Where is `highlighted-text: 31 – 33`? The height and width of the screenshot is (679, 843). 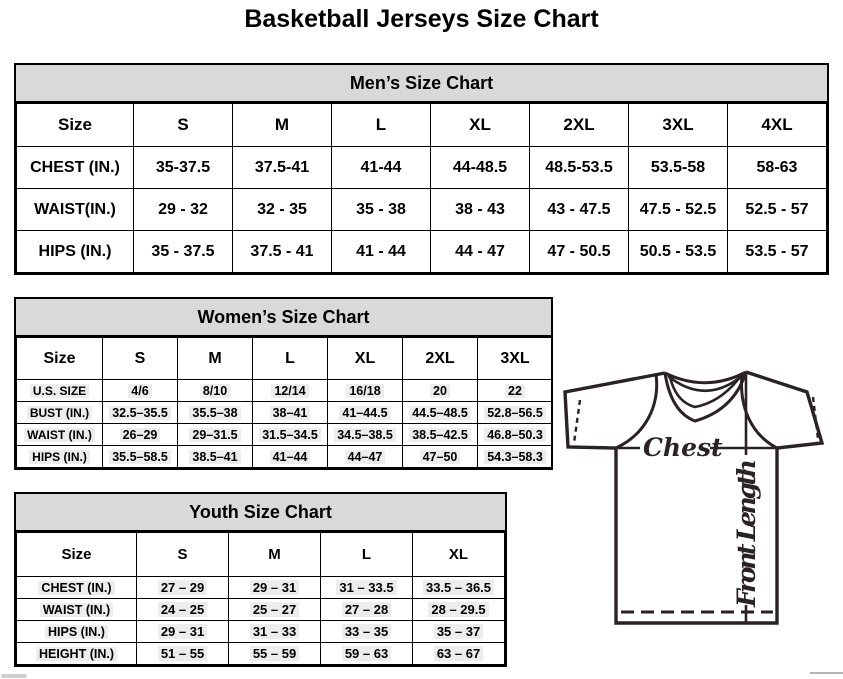
highlighted-text: 31 – 33 is located at coordinates (274, 631).